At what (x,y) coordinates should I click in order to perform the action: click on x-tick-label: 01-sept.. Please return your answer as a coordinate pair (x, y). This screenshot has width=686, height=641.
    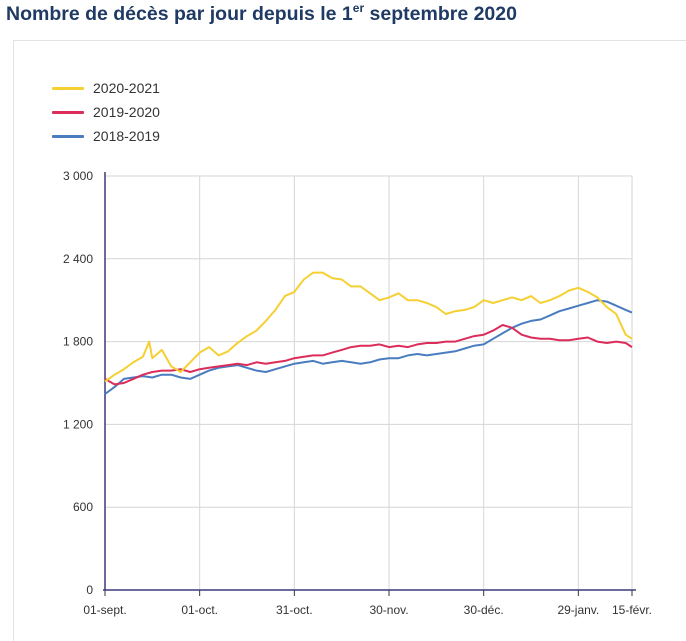
    Looking at the image, I should click on (104, 610).